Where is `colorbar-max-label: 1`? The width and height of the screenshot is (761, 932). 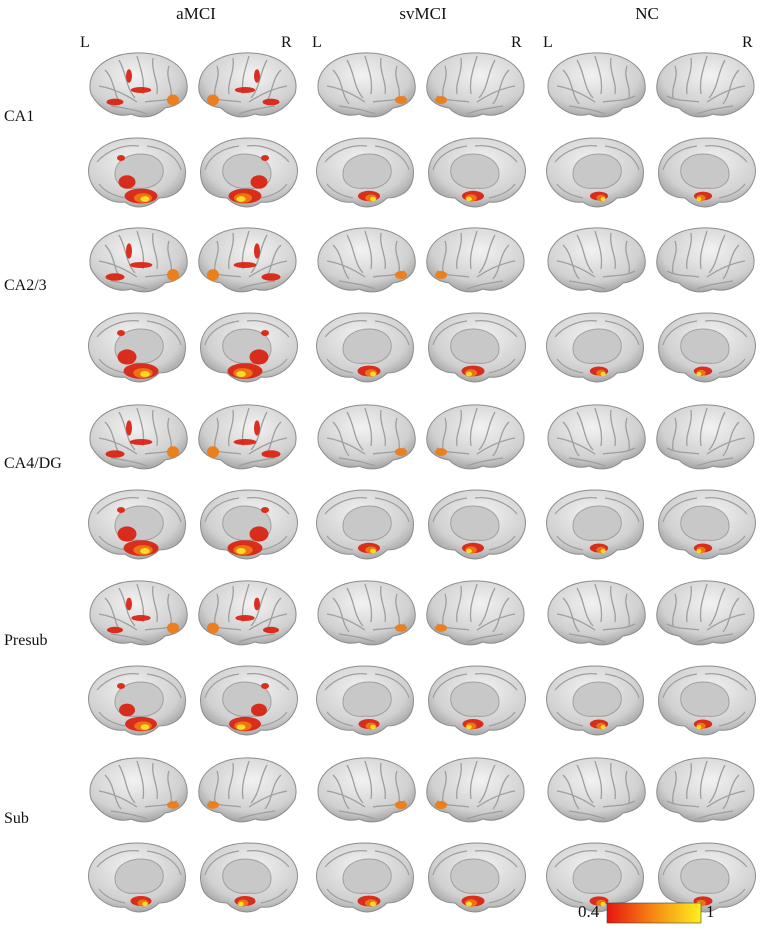
colorbar-max-label: 1 is located at coordinates (710, 911).